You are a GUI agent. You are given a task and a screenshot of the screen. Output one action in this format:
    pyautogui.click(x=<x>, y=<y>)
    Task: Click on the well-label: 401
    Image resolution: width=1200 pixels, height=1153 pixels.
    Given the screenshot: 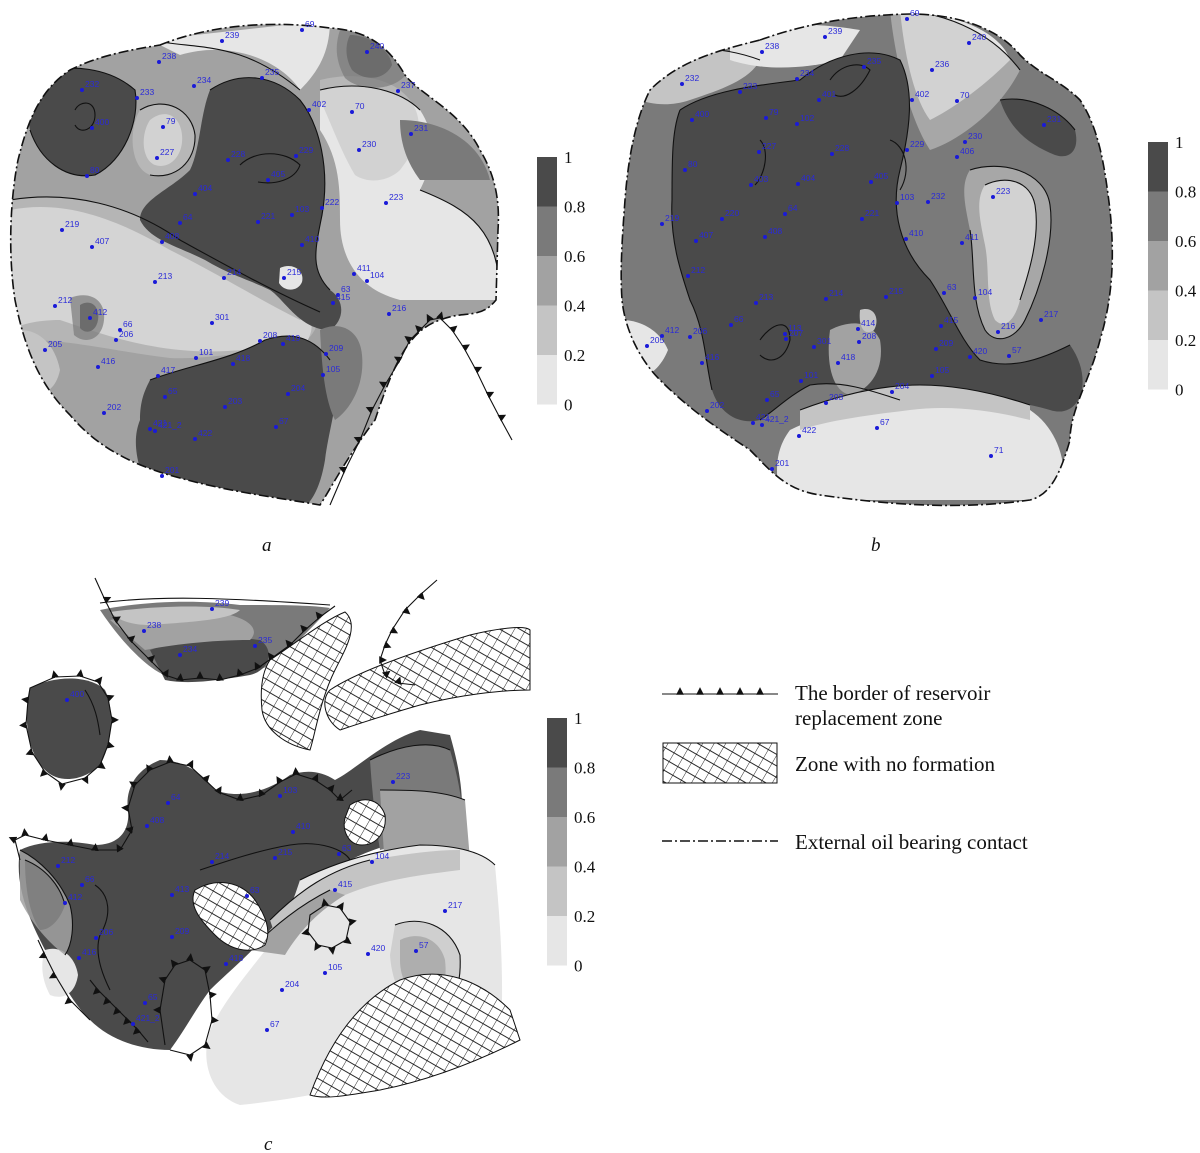 What is the action you would take?
    pyautogui.click(x=829, y=94)
    